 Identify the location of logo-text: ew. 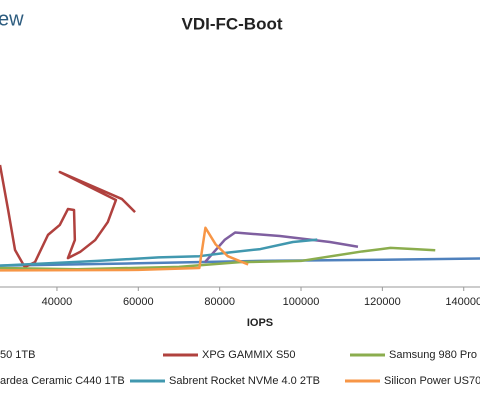
(12, 19).